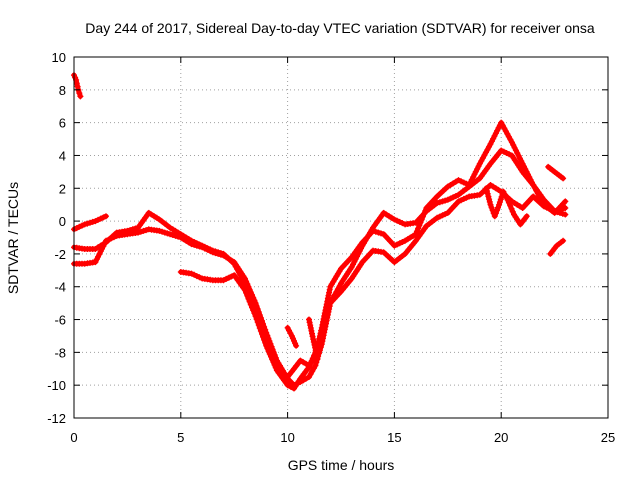 Image resolution: width=640 pixels, height=480 pixels. I want to click on y-tick-label: -6, so click(60, 320).